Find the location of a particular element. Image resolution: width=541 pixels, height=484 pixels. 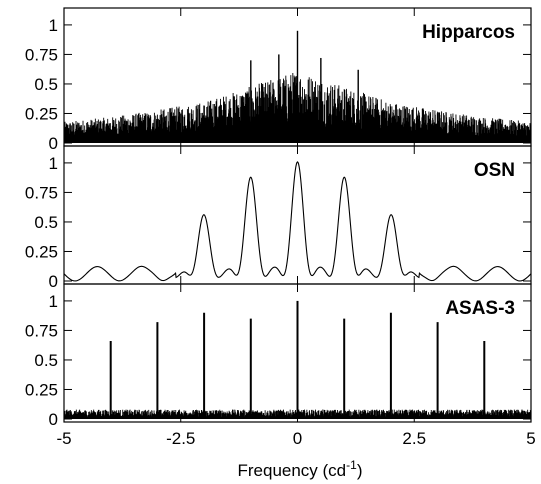

panel-label: ASAS-3 is located at coordinates (480, 308).